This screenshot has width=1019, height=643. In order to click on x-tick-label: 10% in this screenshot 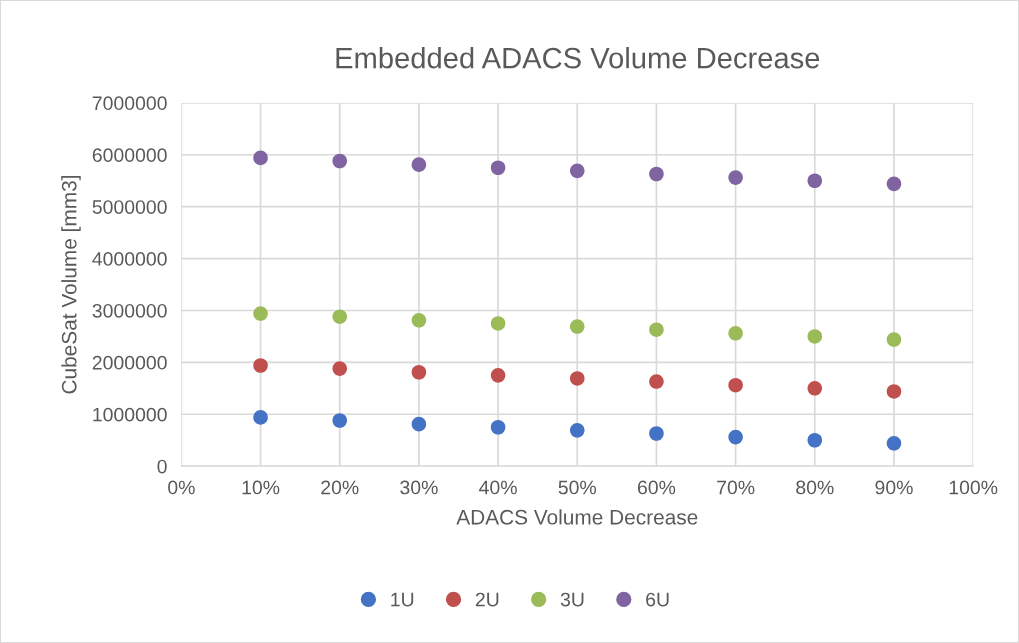, I will do `click(261, 487)`.